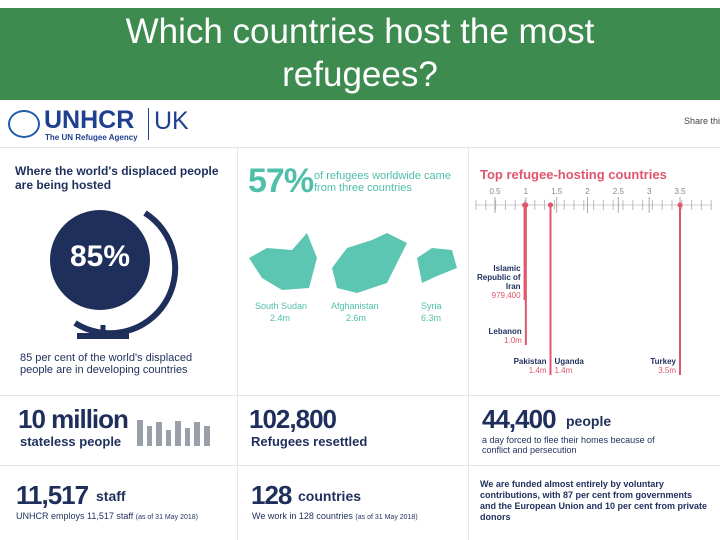  What do you see at coordinates (356, 318) in the screenshot?
I see `origin-value: 2.6m` at bounding box center [356, 318].